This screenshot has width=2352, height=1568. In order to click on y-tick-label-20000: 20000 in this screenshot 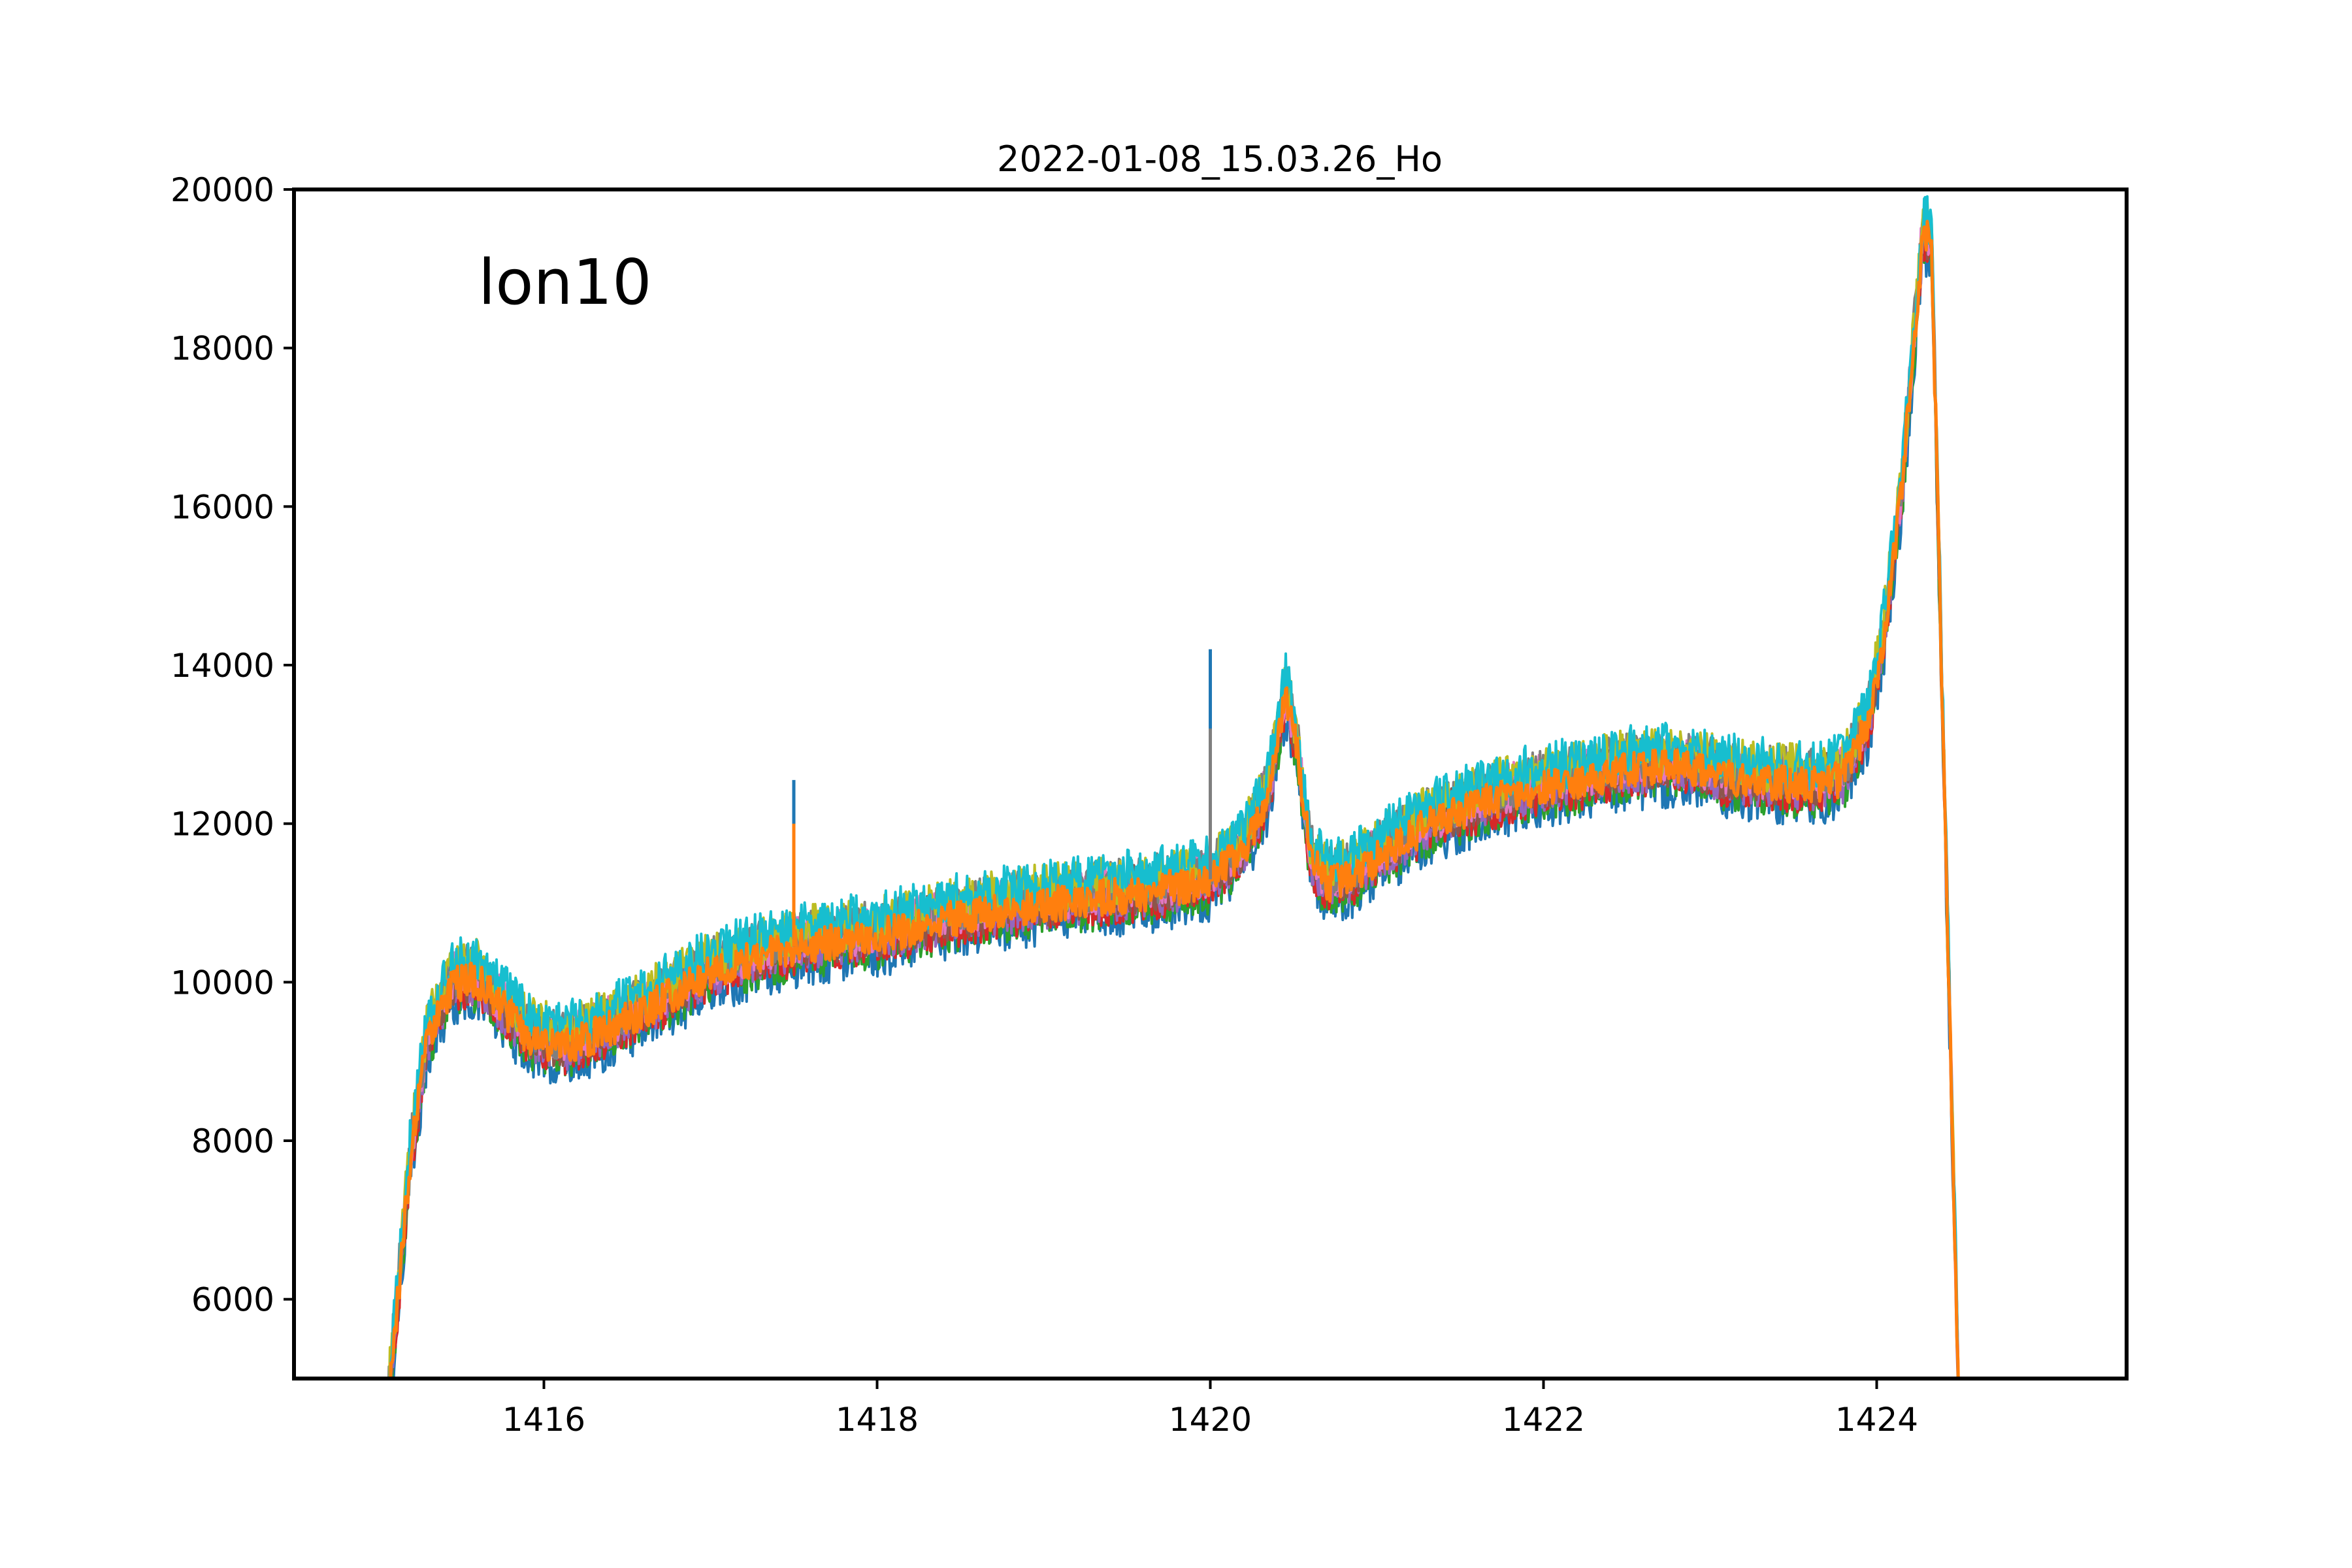, I will do `click(222, 190)`.